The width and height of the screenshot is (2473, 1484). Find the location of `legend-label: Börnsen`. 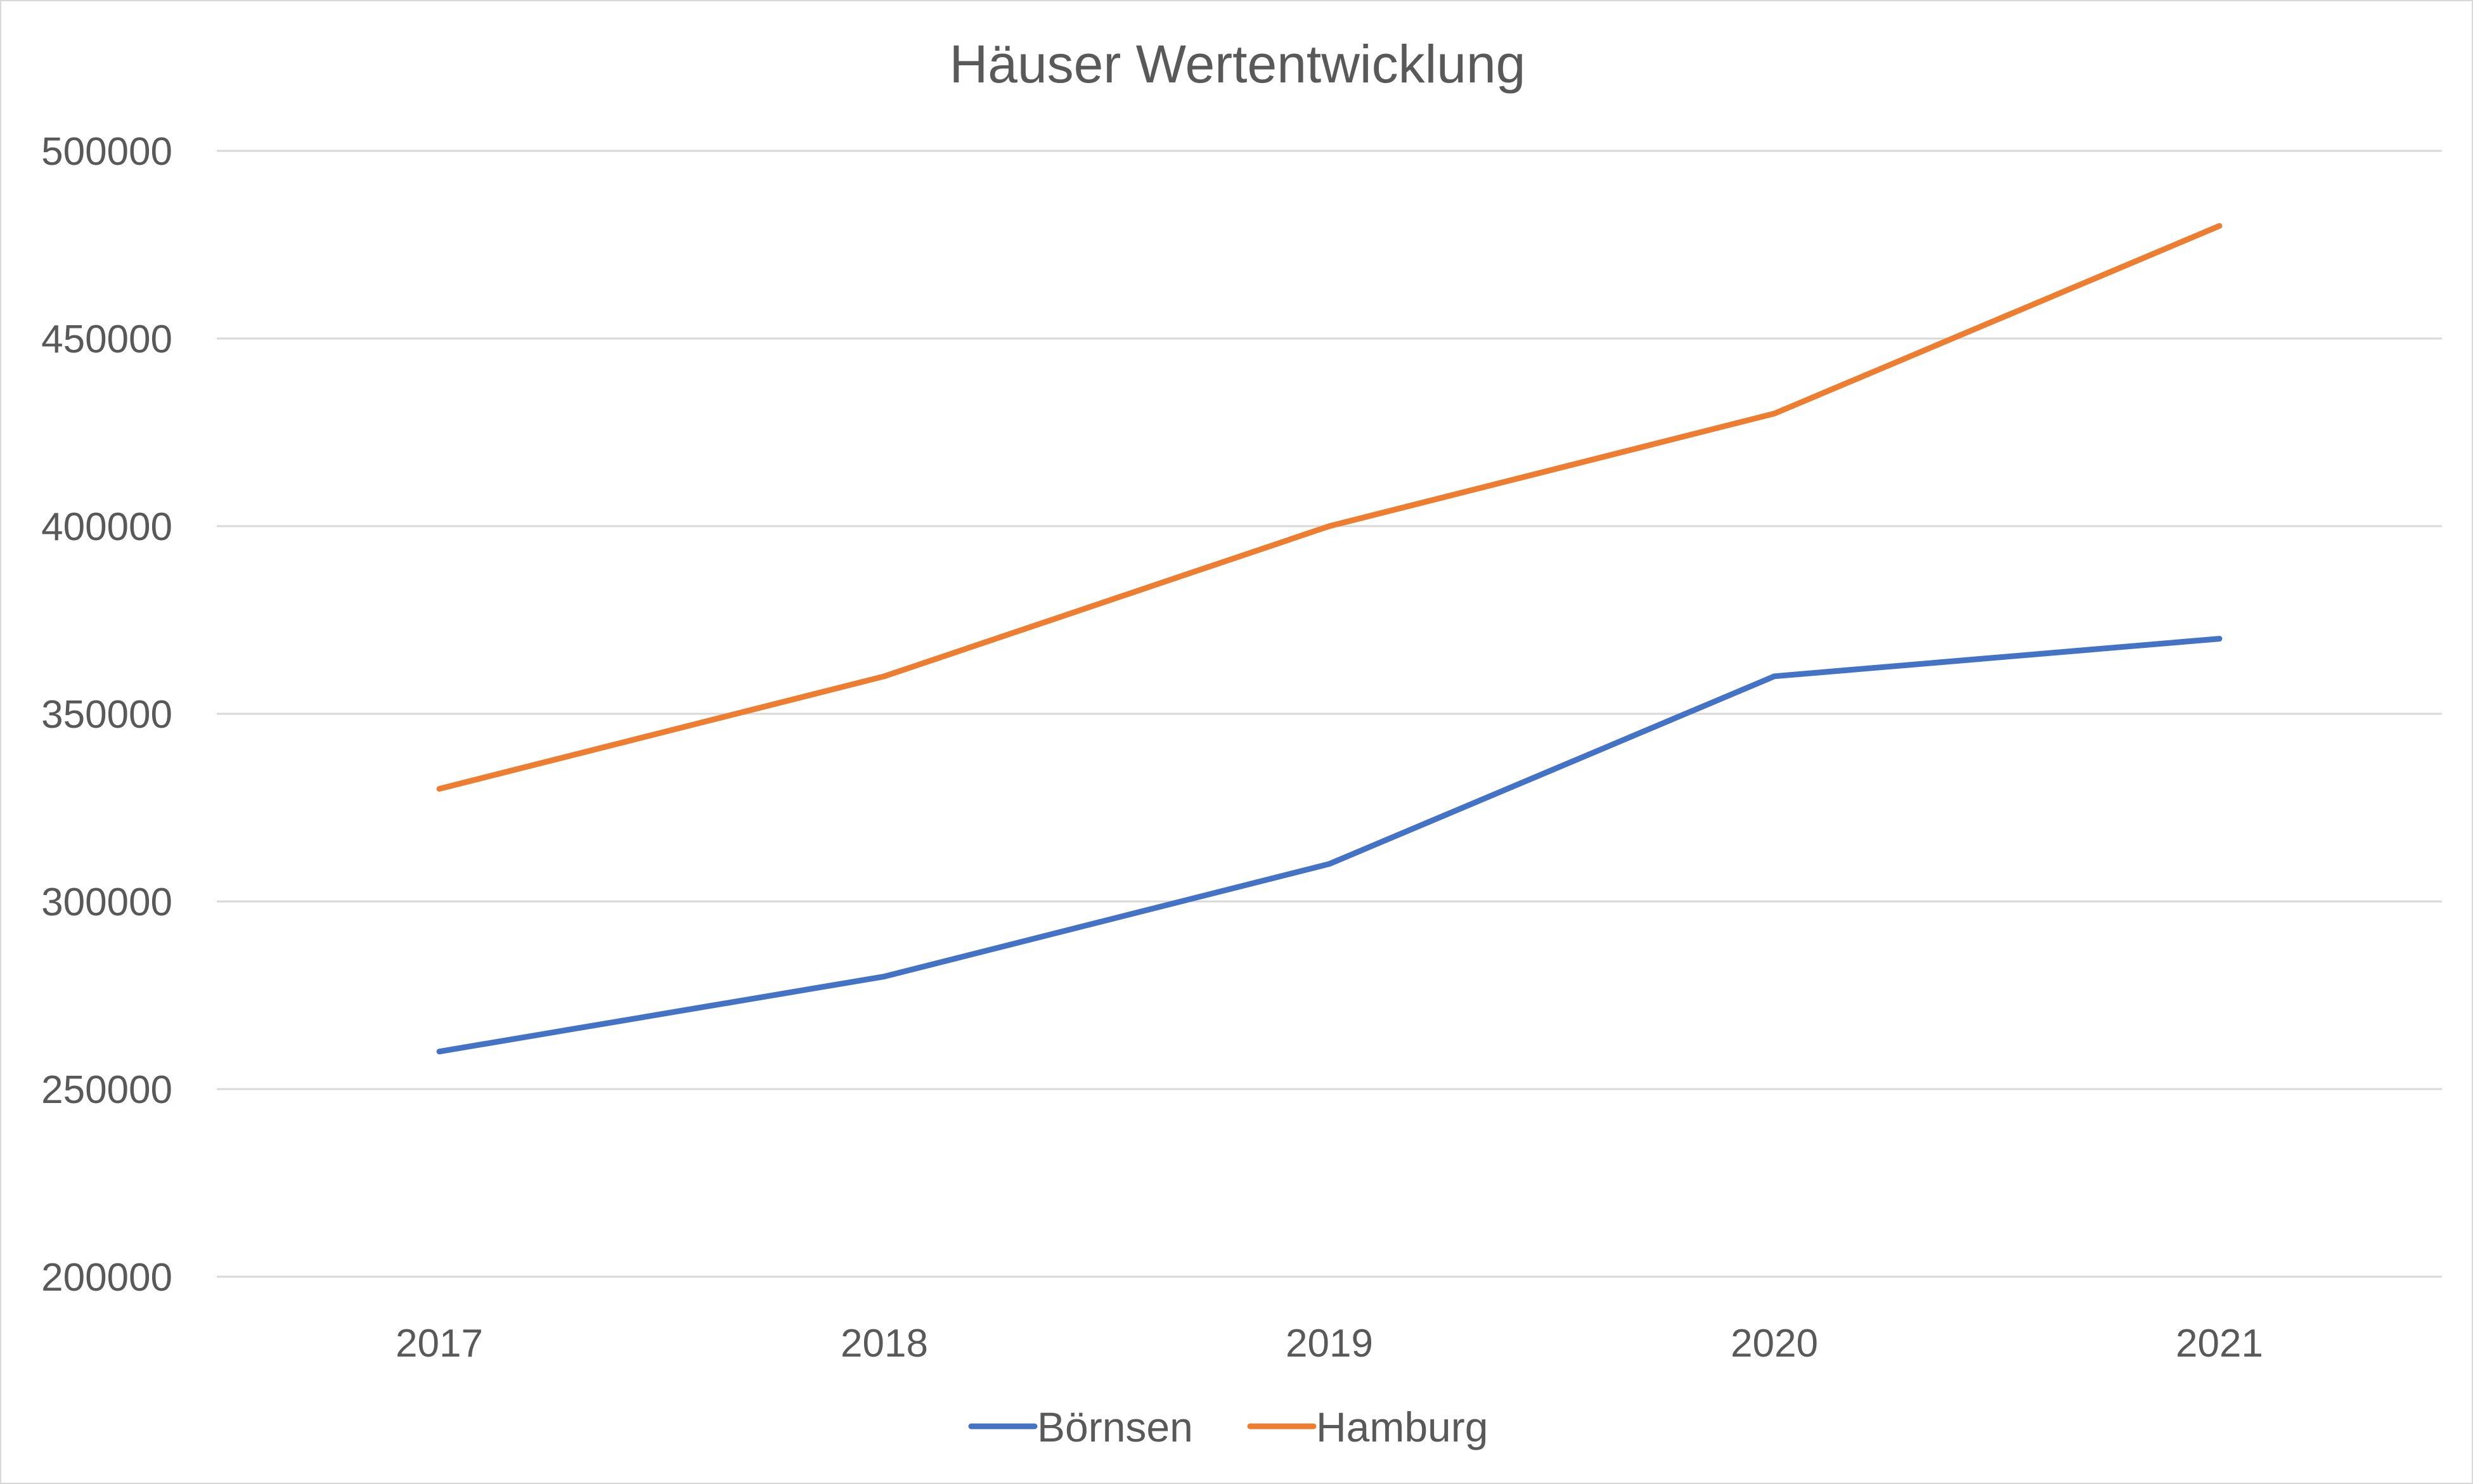

legend-label: Börnsen is located at coordinates (1115, 1426).